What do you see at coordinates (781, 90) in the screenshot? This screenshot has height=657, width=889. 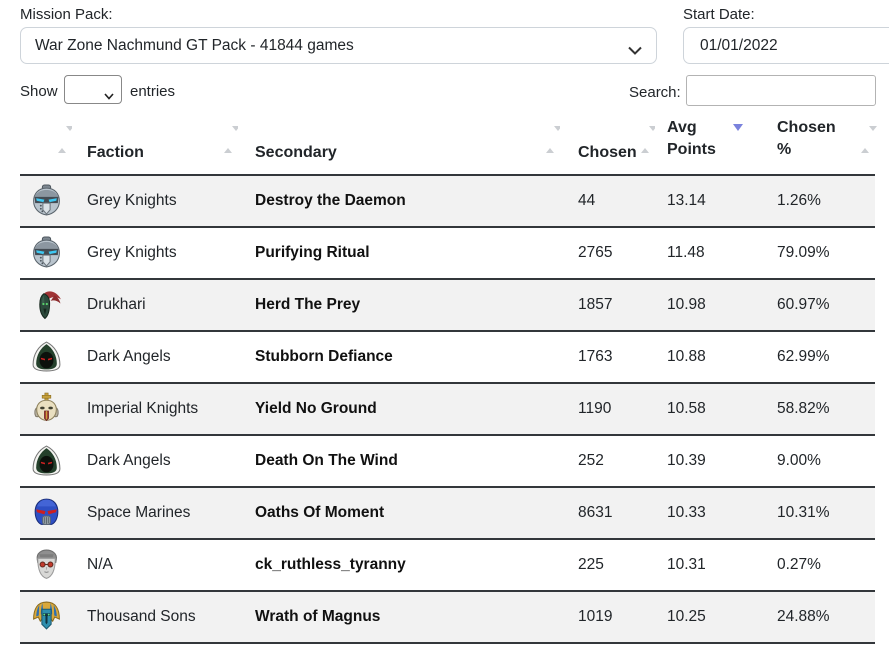 I see `search-input` at bounding box center [781, 90].